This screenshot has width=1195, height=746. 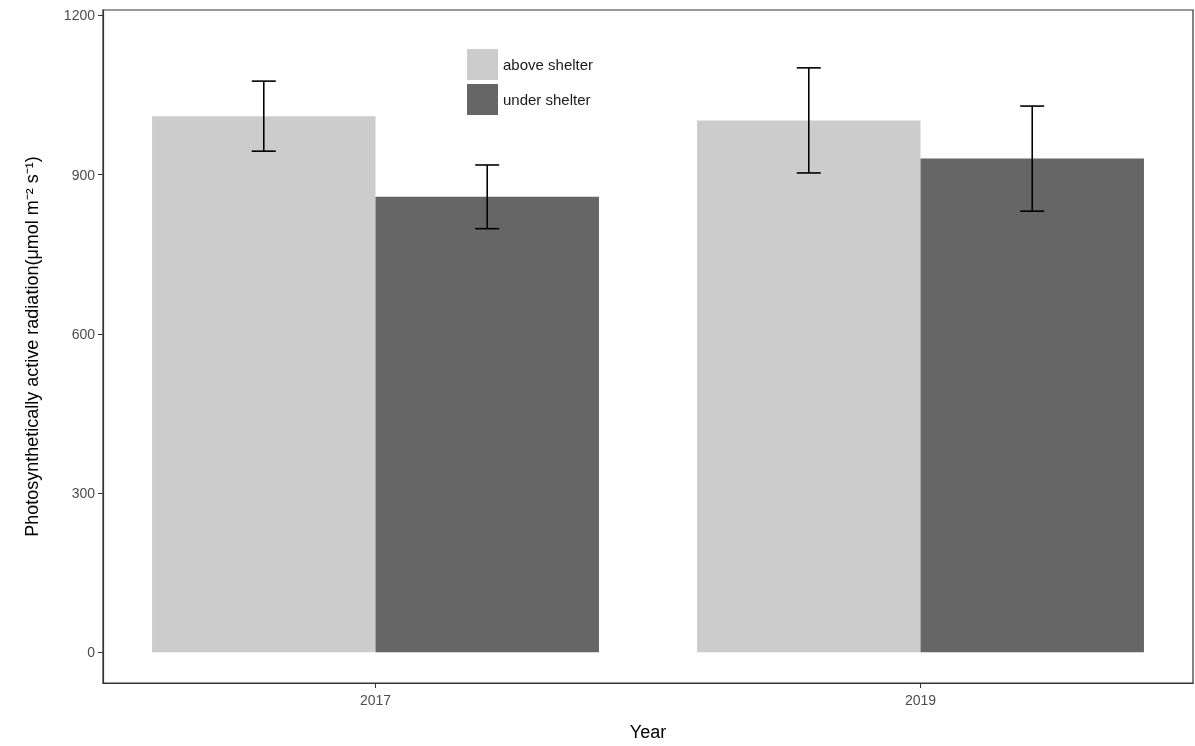 What do you see at coordinates (83, 492) in the screenshot?
I see `y-tick-label: 300` at bounding box center [83, 492].